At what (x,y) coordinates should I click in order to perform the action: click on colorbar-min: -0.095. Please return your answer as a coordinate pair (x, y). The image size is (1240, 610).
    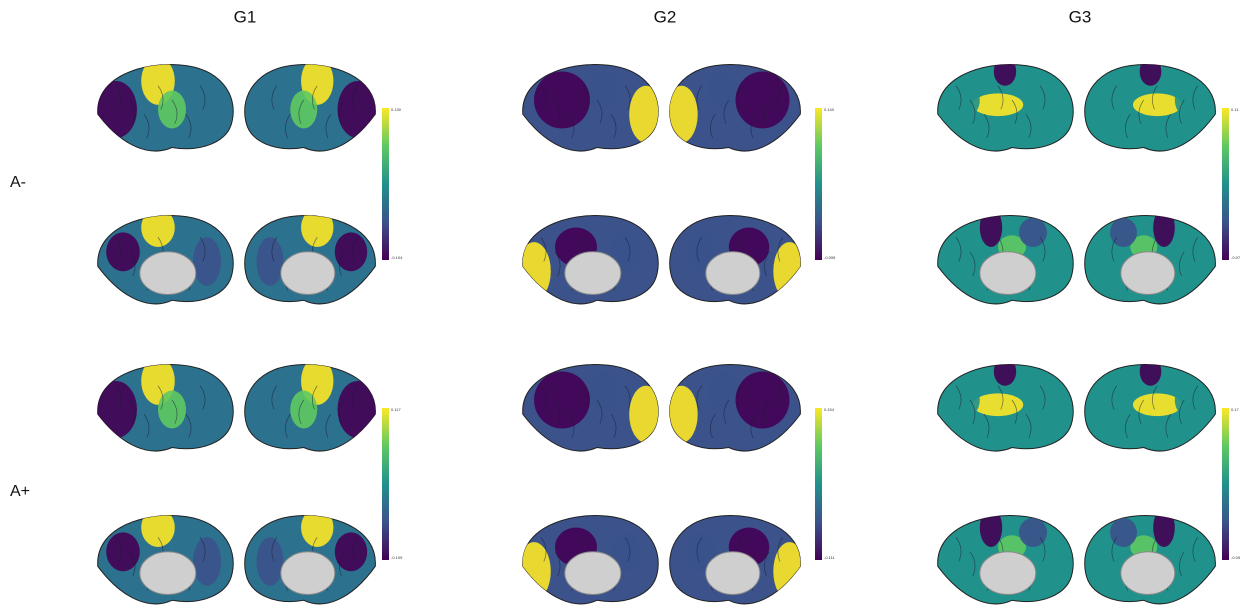
    Looking at the image, I should click on (830, 257).